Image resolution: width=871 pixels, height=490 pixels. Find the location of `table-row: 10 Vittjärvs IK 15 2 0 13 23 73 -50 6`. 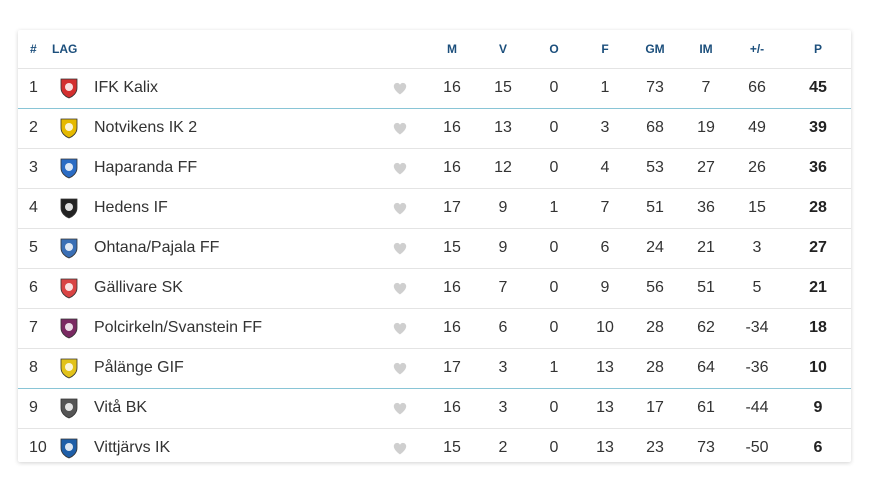

table-row: 10 Vittjärvs IK 15 2 0 13 23 73 -50 6 is located at coordinates (434, 448).